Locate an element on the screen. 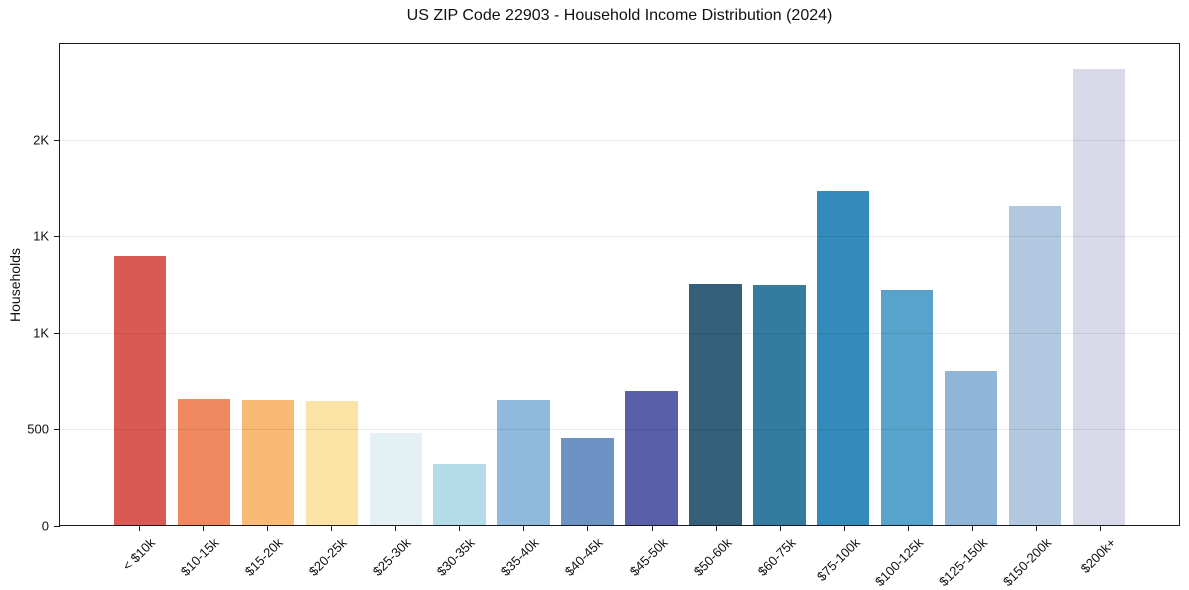 The width and height of the screenshot is (1189, 590). bar-$10-15k is located at coordinates (204, 461).